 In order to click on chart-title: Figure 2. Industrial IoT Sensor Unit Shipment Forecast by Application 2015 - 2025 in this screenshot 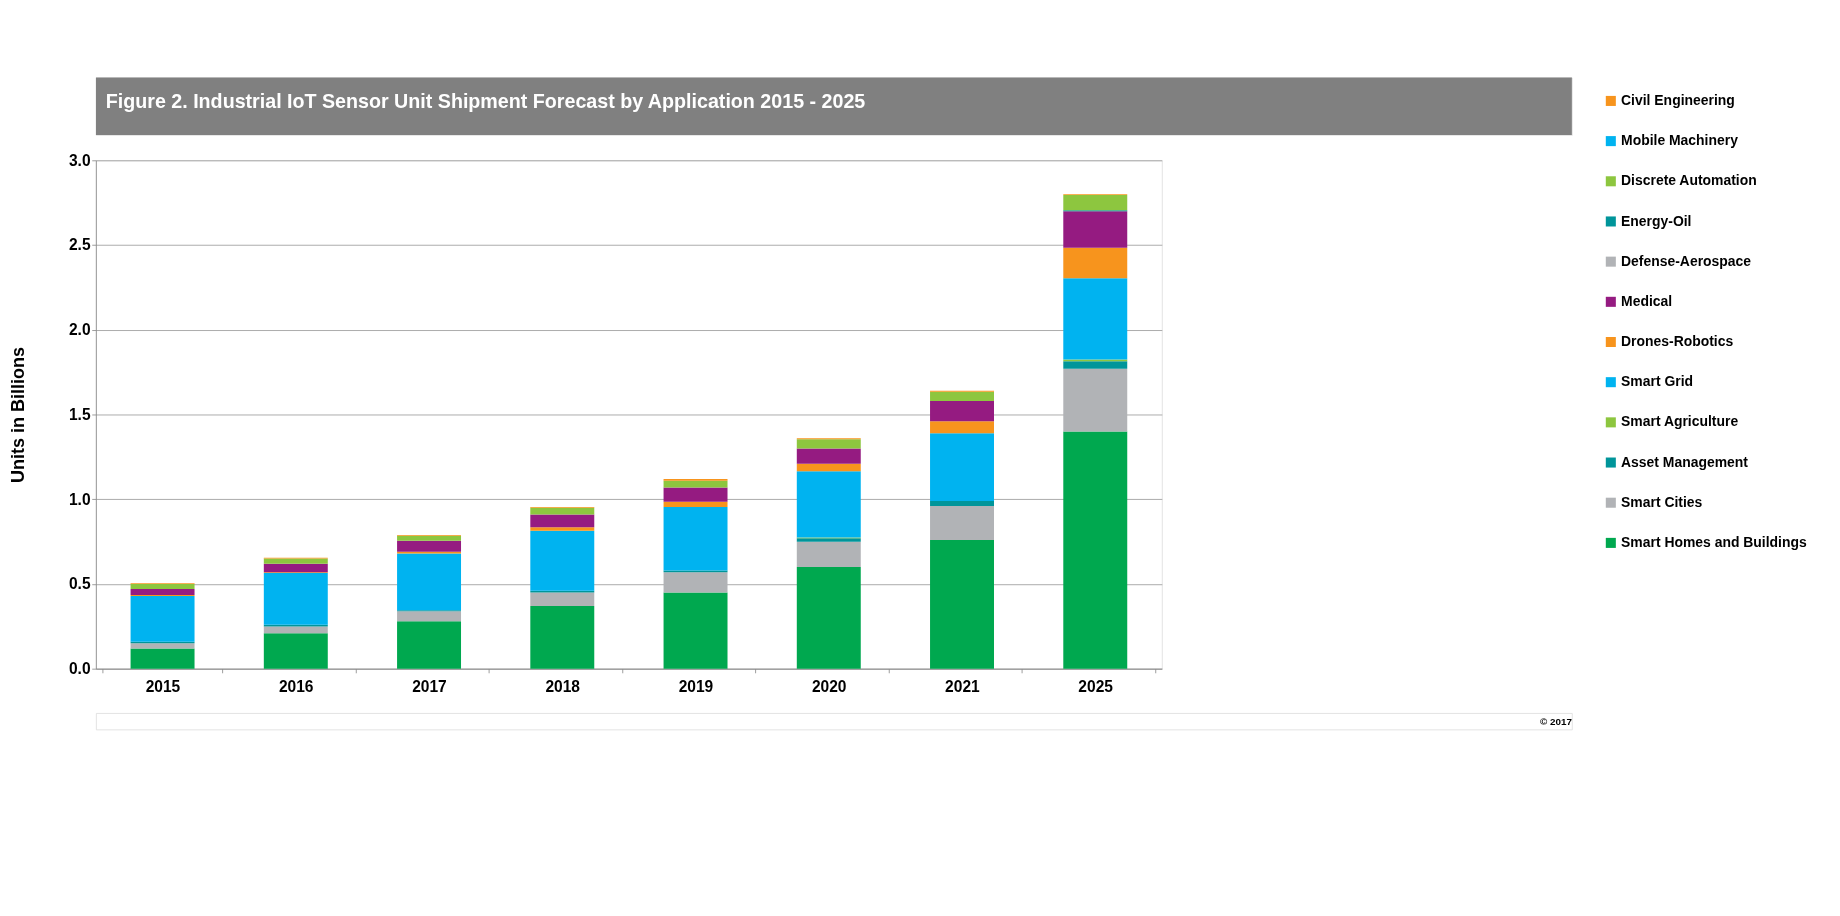, I will do `click(485, 100)`.